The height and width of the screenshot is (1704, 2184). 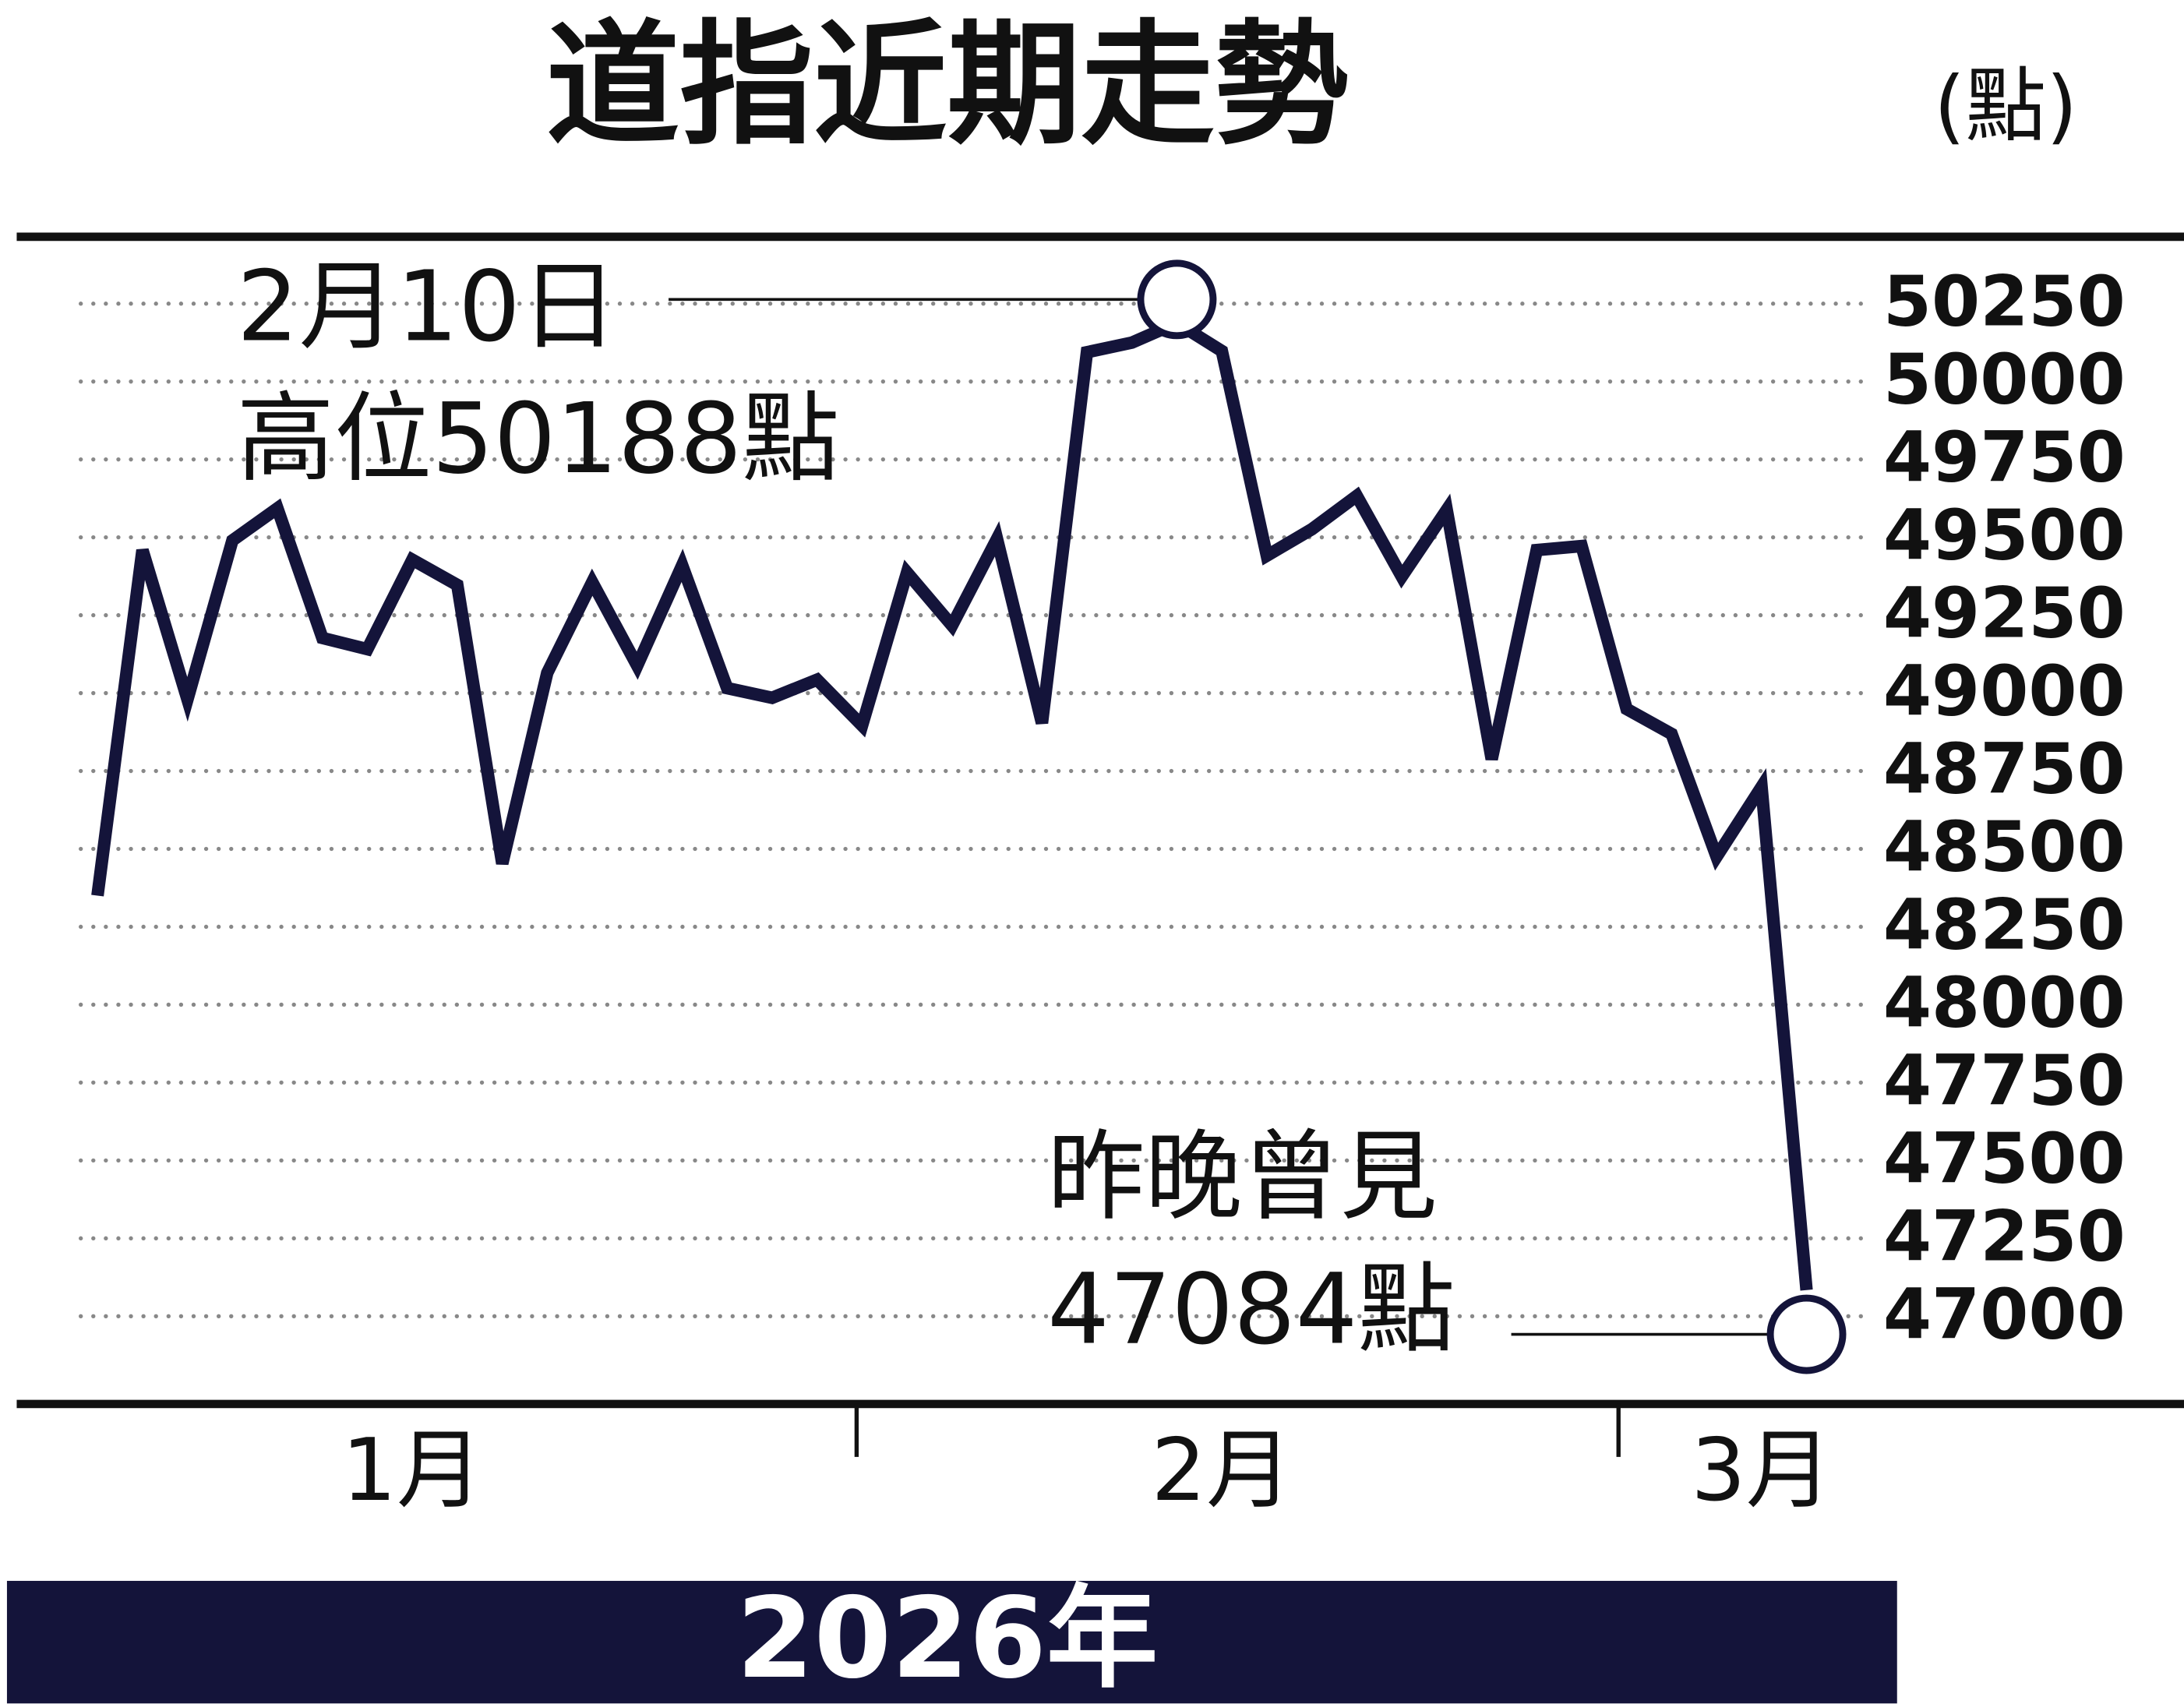 What do you see at coordinates (1761, 1470) in the screenshot?
I see `x-tick-label: 3月` at bounding box center [1761, 1470].